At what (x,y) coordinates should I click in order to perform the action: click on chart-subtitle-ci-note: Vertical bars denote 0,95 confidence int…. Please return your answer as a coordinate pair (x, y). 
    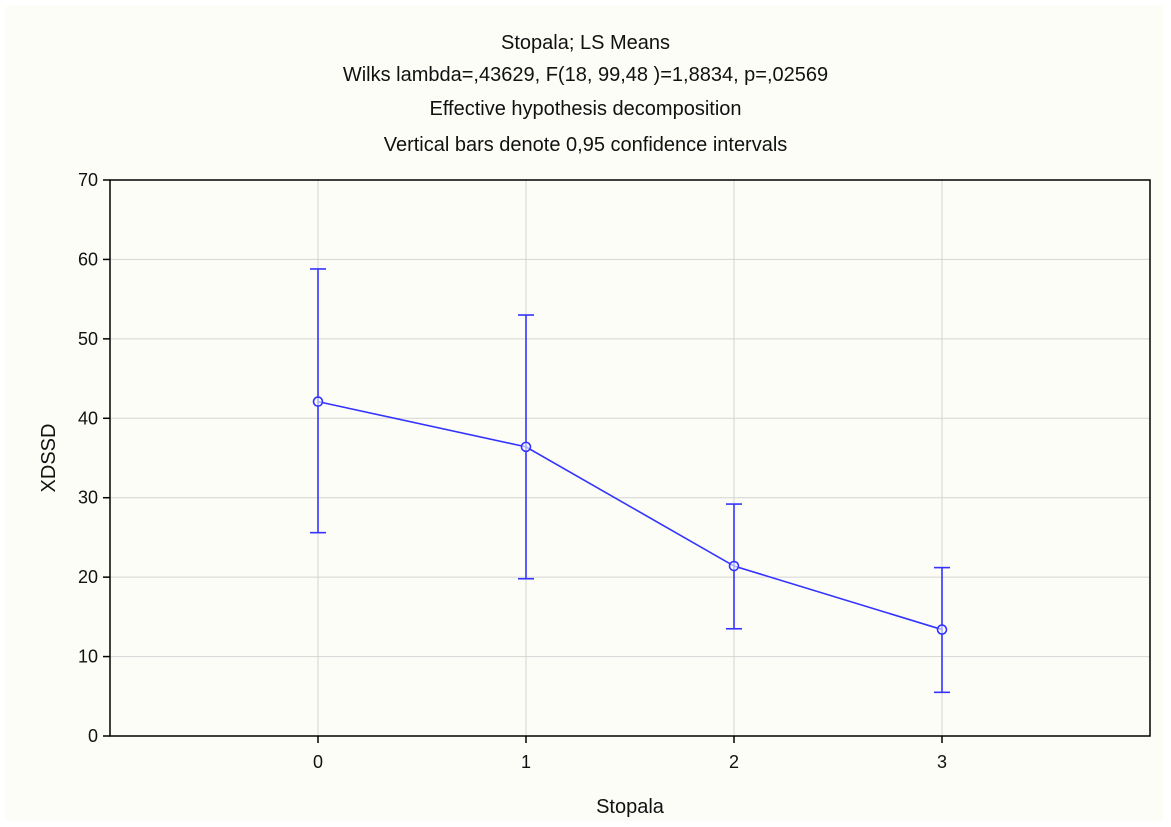
    Looking at the image, I should click on (585, 145).